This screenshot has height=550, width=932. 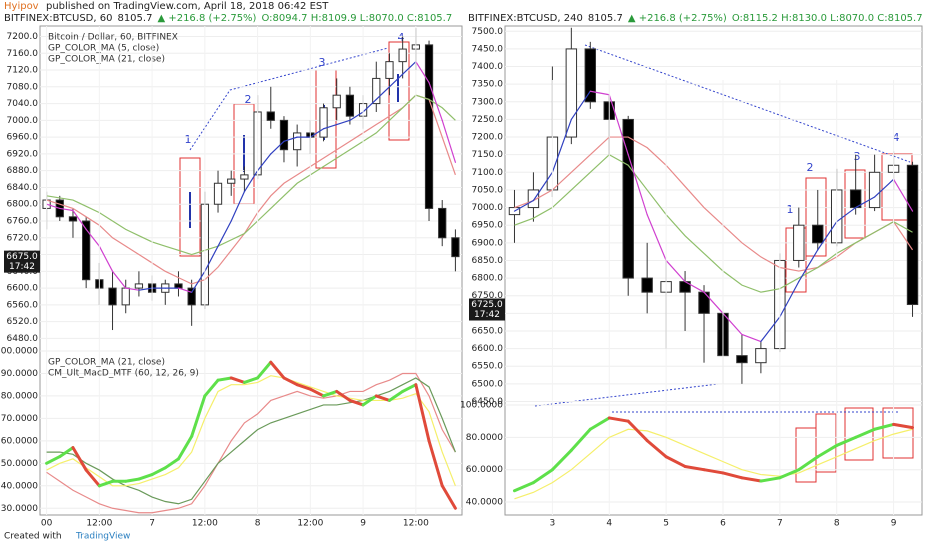 What do you see at coordinates (23, 171) in the screenshot?
I see `y-tick-label: 6880.0` at bounding box center [23, 171].